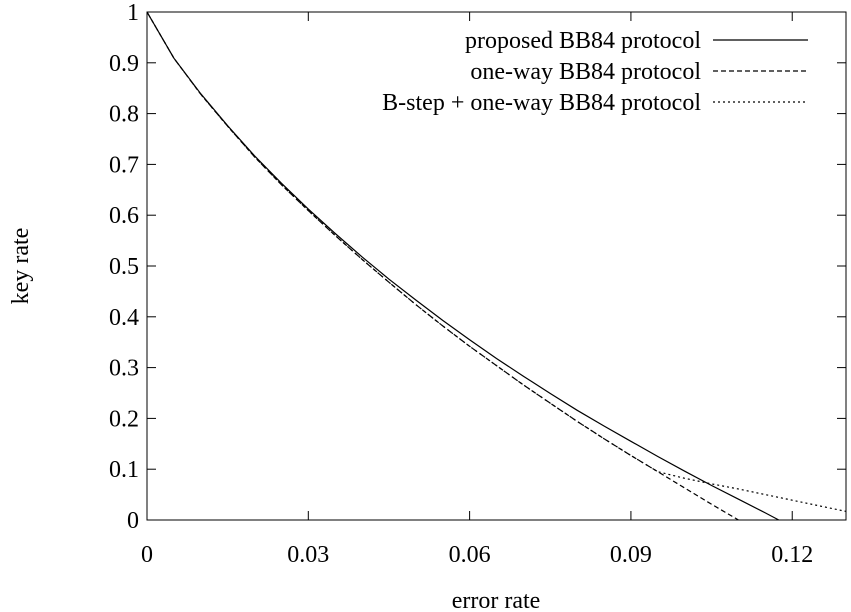 The image size is (851, 612). I want to click on y-tick-label: 0.3, so click(124, 369).